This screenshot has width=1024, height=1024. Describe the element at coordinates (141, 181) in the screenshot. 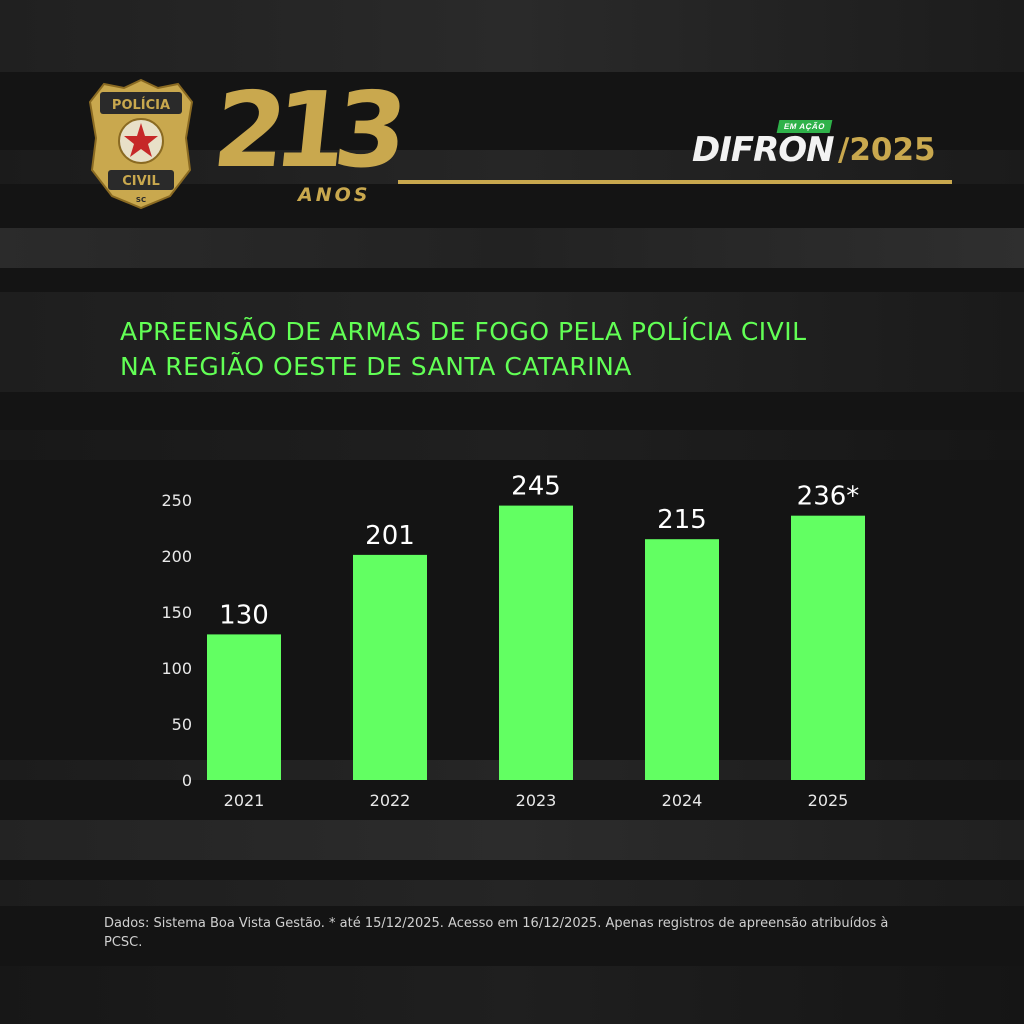

I see `badge-text-bottom: CIVIL` at that location.